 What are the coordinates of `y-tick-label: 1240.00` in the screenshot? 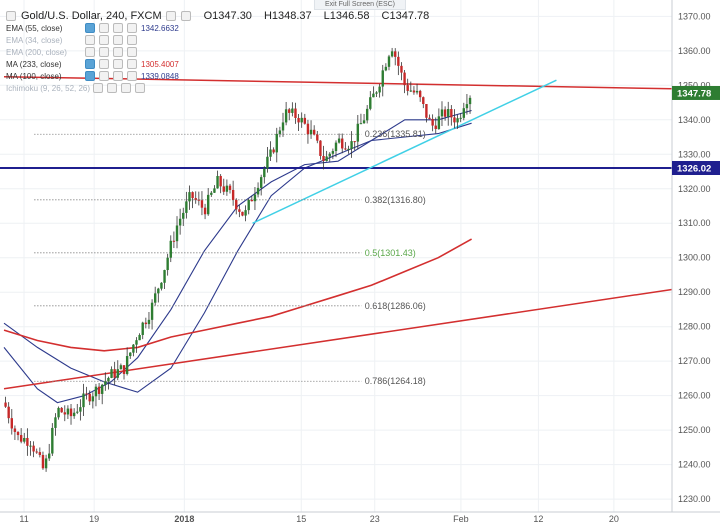 It's located at (694, 465).